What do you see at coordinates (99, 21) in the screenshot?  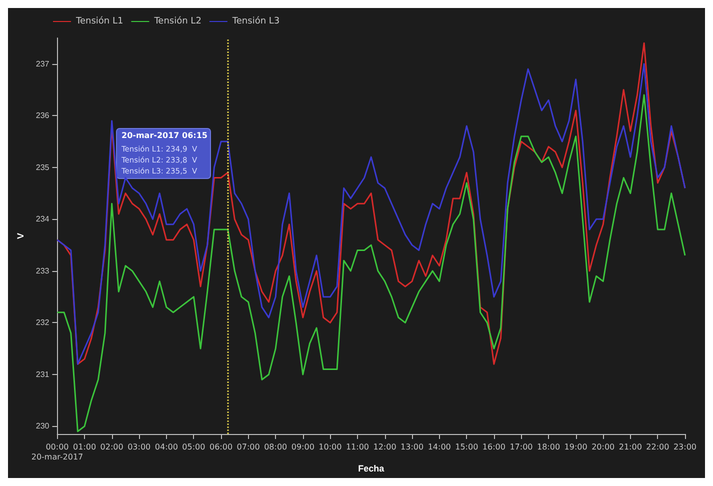 I see `legend-label: Tensión L1` at bounding box center [99, 21].